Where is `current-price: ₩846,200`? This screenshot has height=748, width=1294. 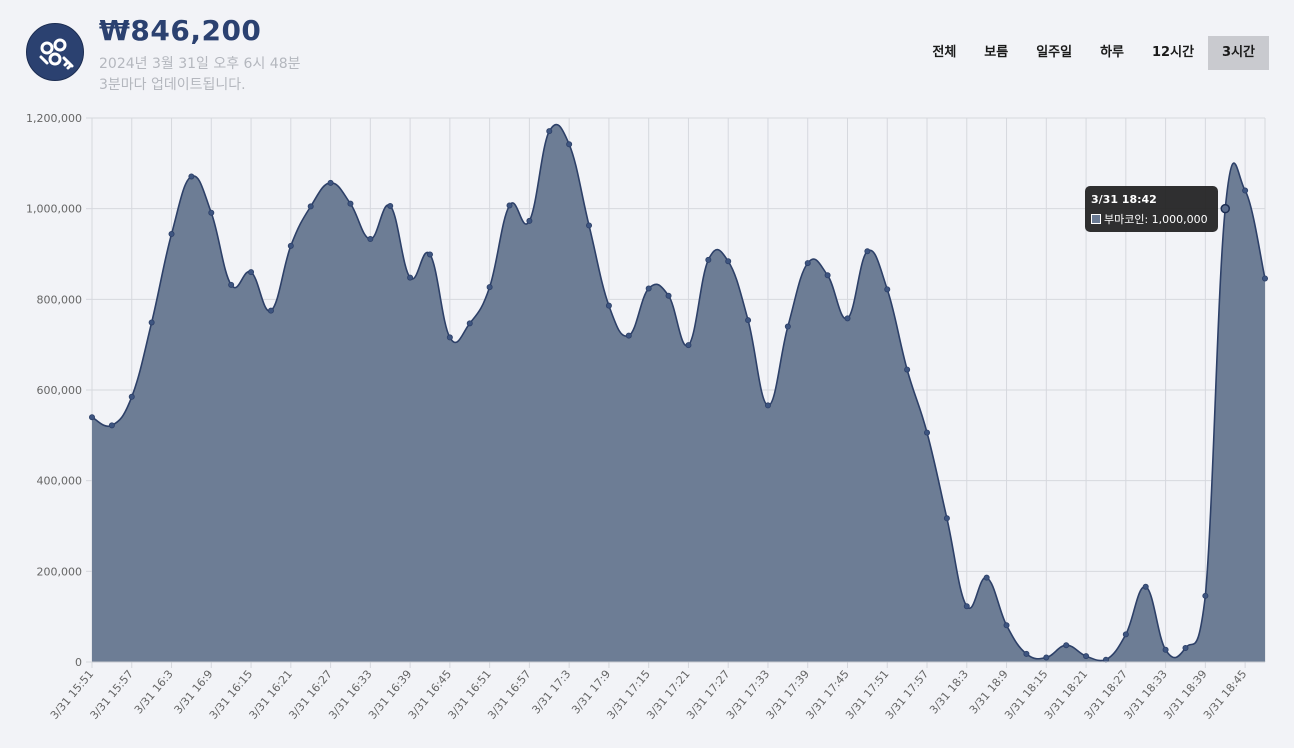 current-price: ₩846,200 is located at coordinates (180, 30).